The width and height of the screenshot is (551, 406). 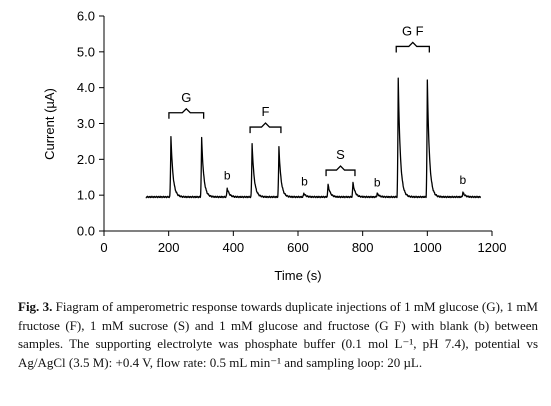 What do you see at coordinates (266, 111) in the screenshot?
I see `annotation-label: F` at bounding box center [266, 111].